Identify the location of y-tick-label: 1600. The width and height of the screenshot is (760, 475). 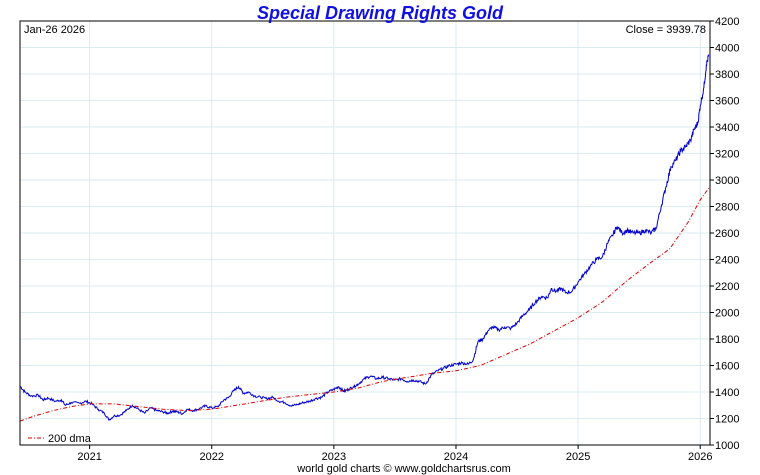
(727, 367).